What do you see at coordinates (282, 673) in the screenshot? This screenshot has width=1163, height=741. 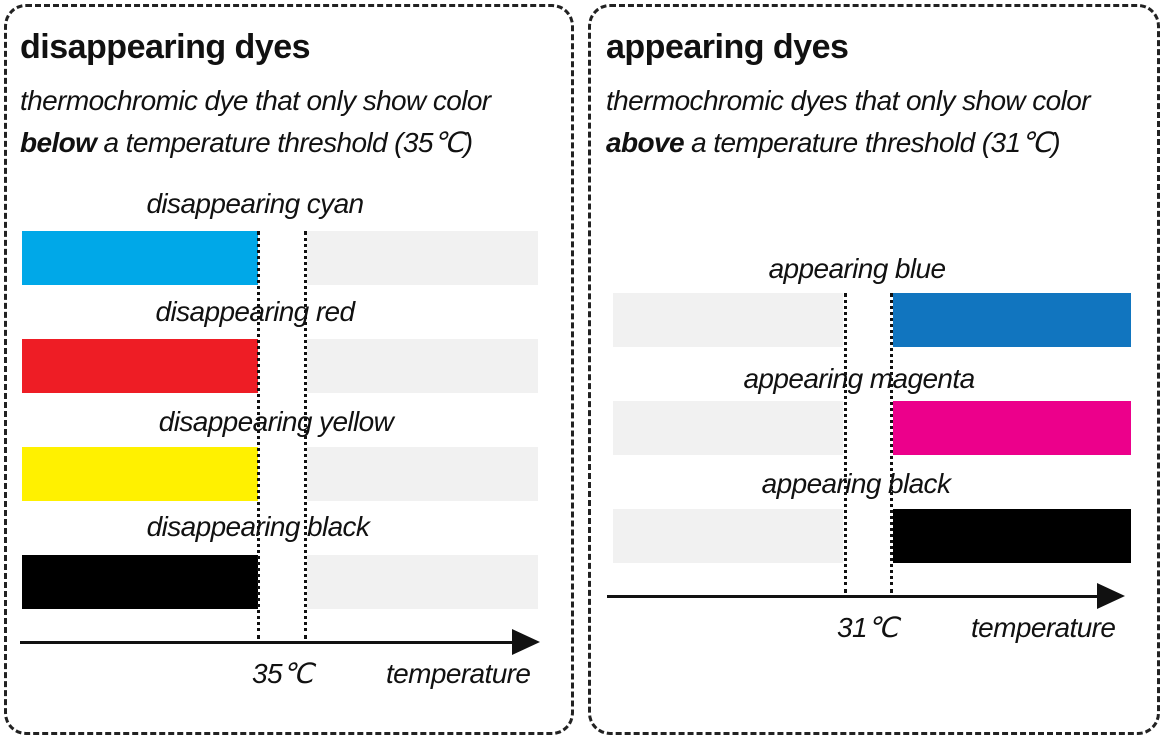 I see `threshold-label-35: 35℃` at bounding box center [282, 673].